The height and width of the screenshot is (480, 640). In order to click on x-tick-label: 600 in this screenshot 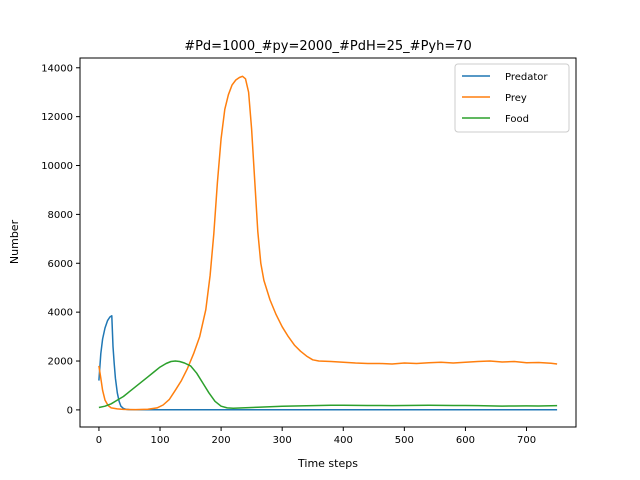, I will do `click(465, 440)`.